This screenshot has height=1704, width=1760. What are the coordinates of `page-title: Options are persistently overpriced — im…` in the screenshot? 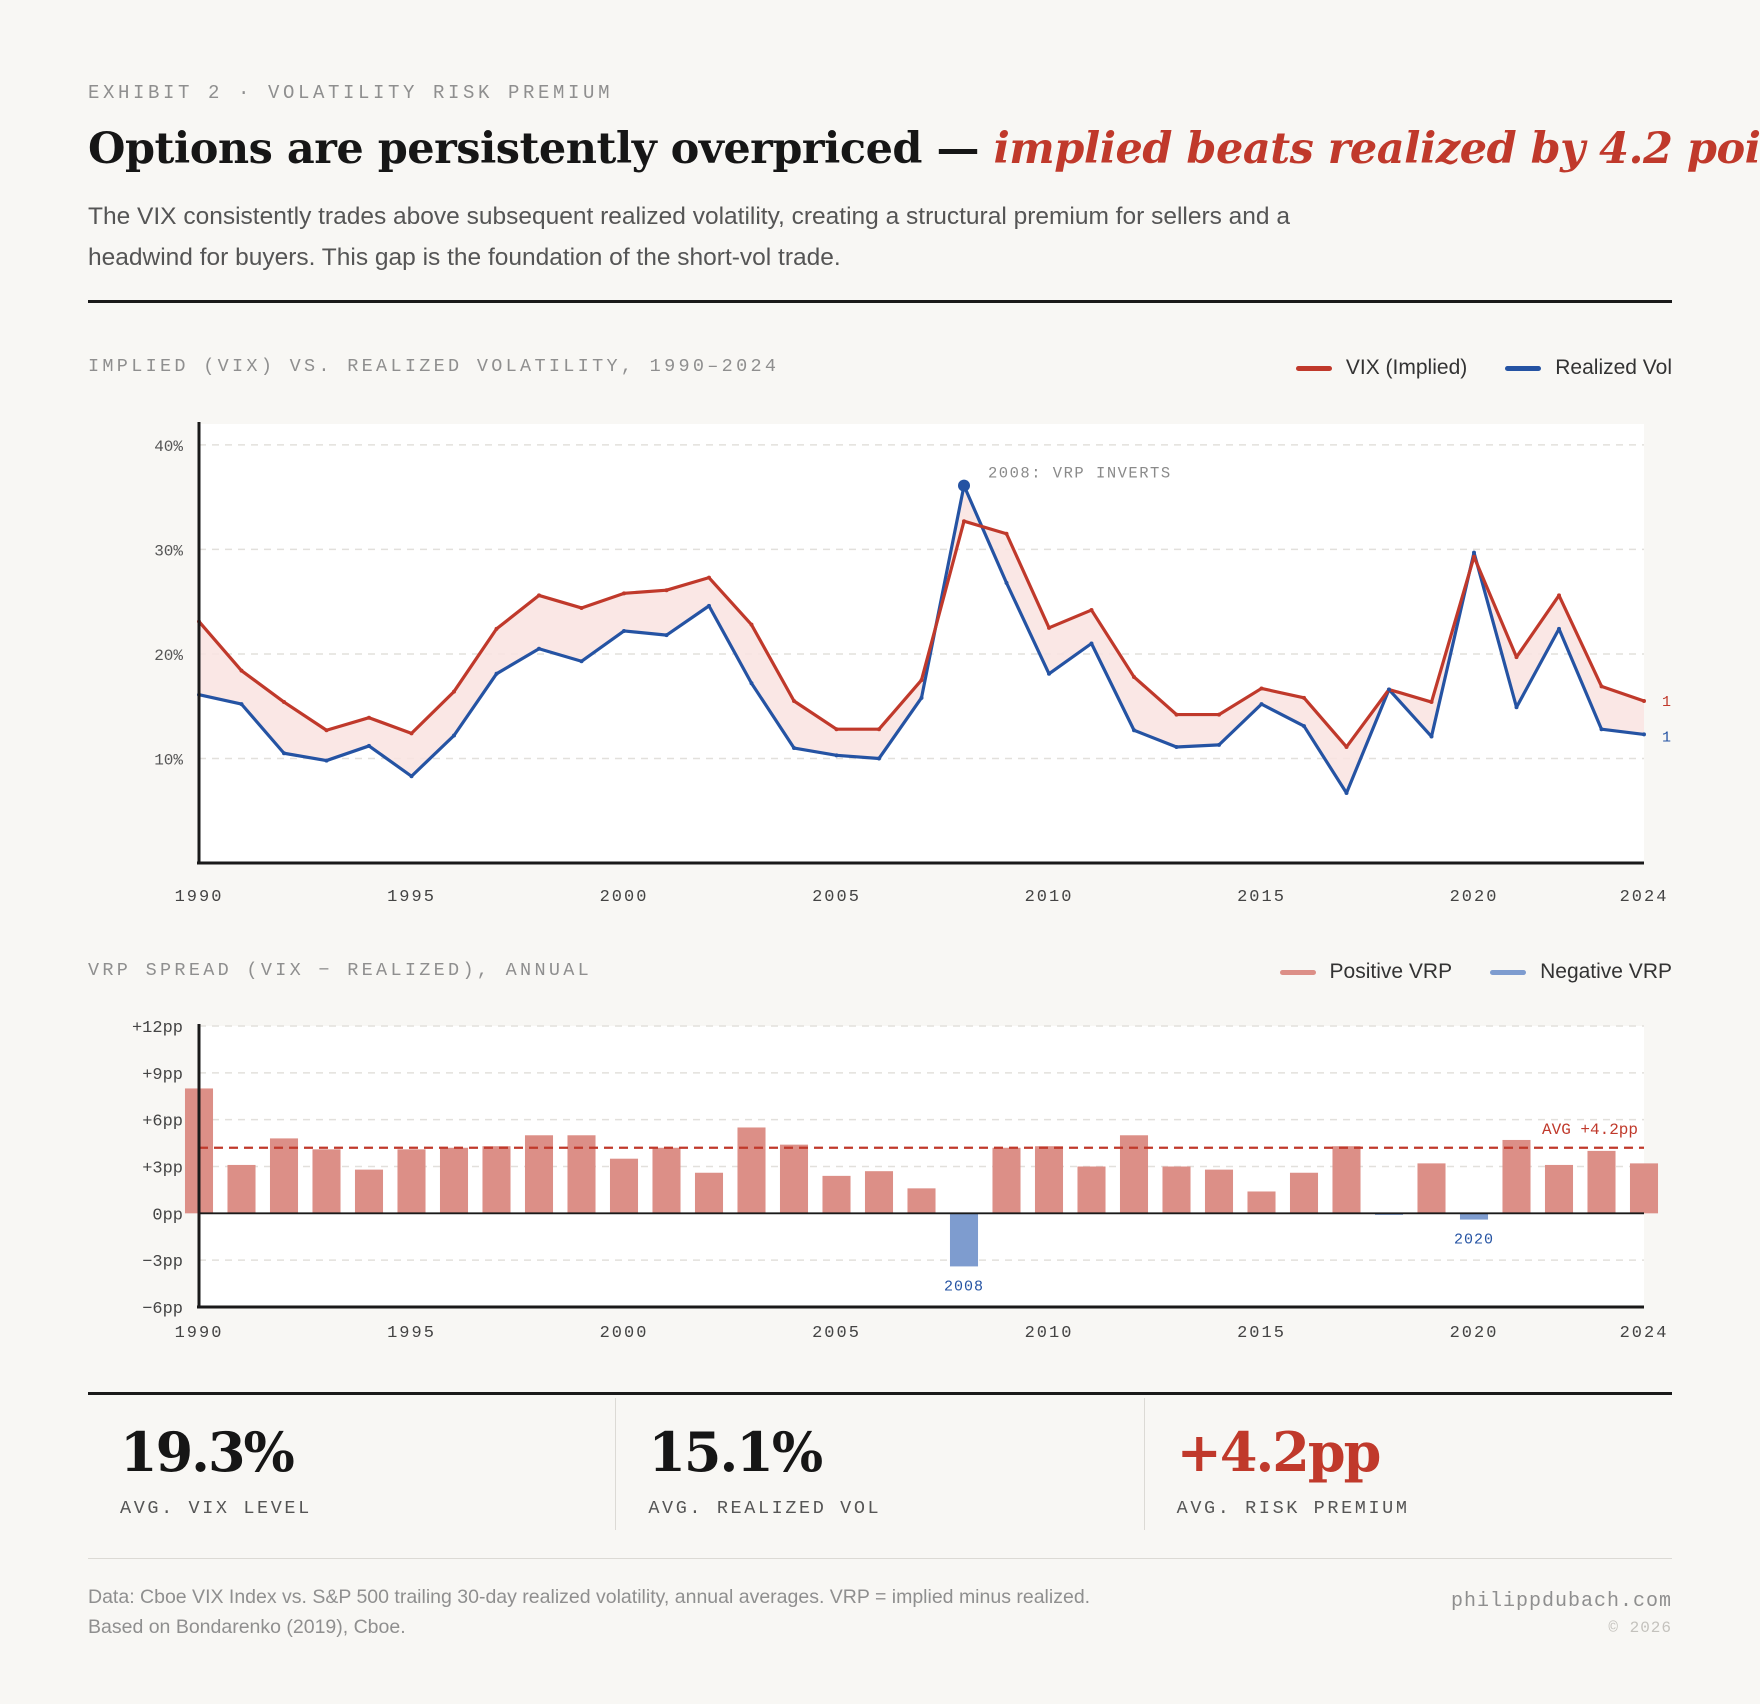 It's located at (924, 149).